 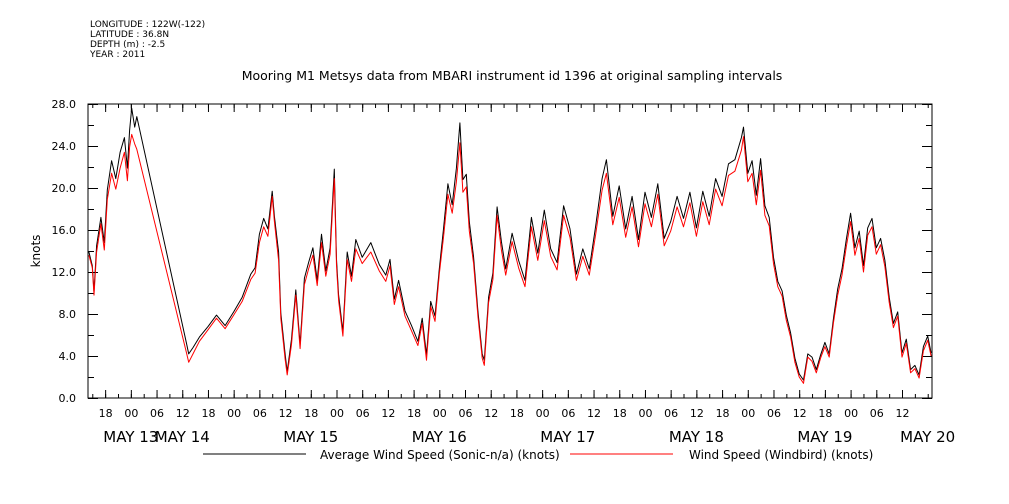 I want to click on x-date-label: MAY 14, so click(x=182, y=437).